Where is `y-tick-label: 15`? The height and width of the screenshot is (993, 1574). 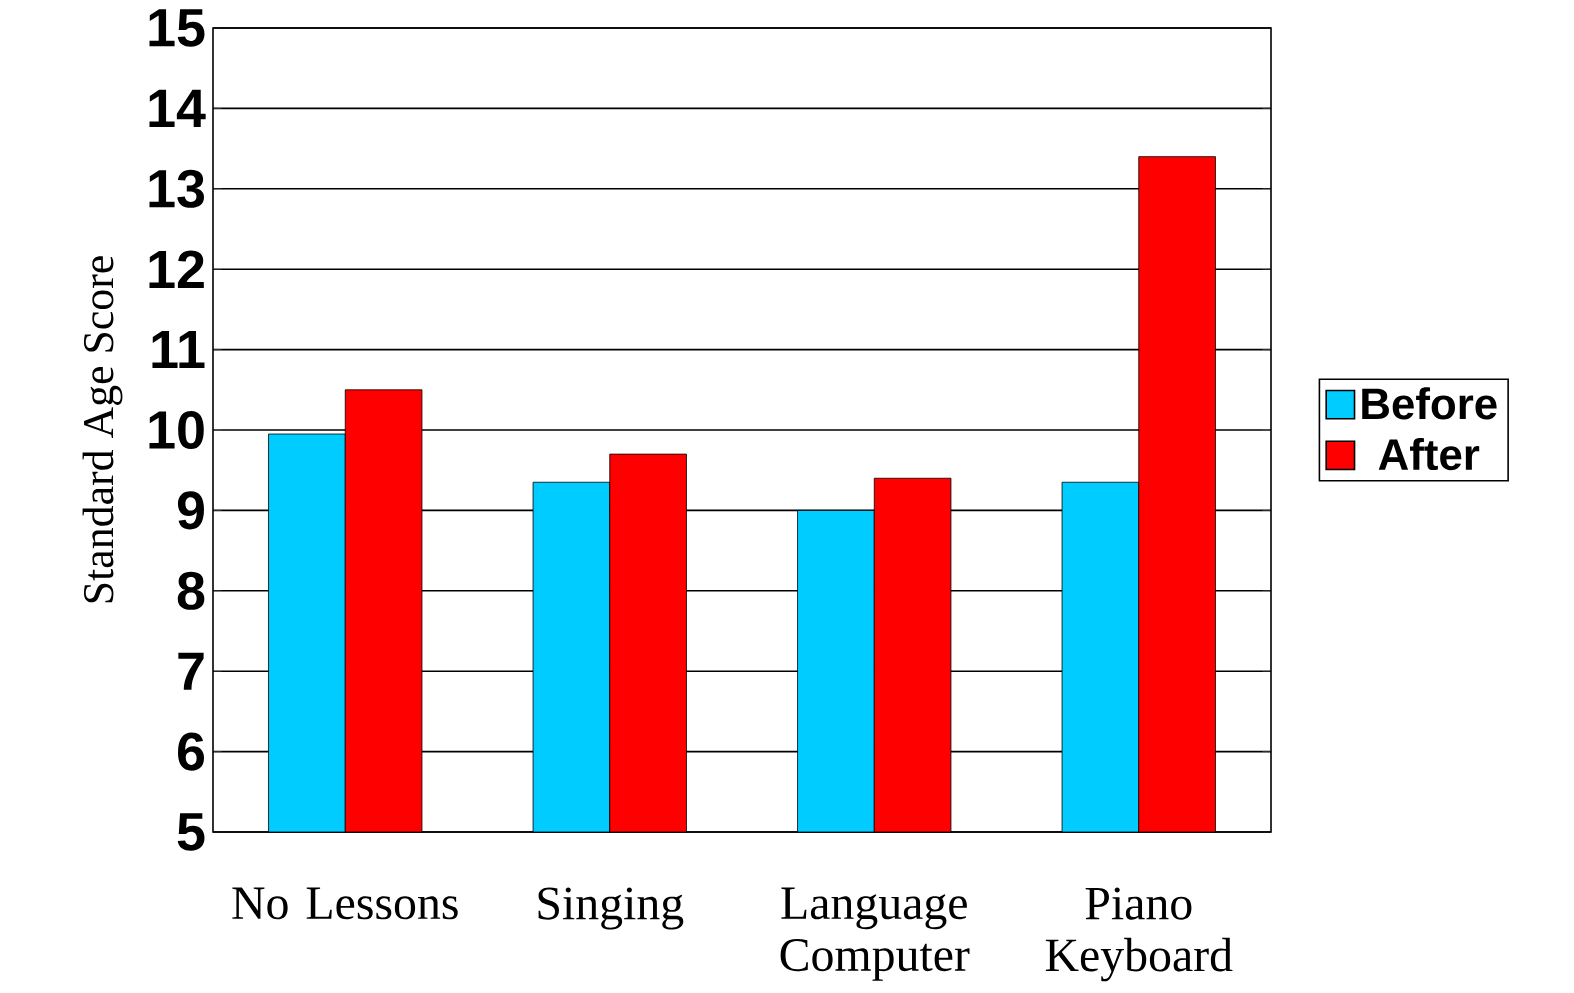 y-tick-label: 15 is located at coordinates (177, 28).